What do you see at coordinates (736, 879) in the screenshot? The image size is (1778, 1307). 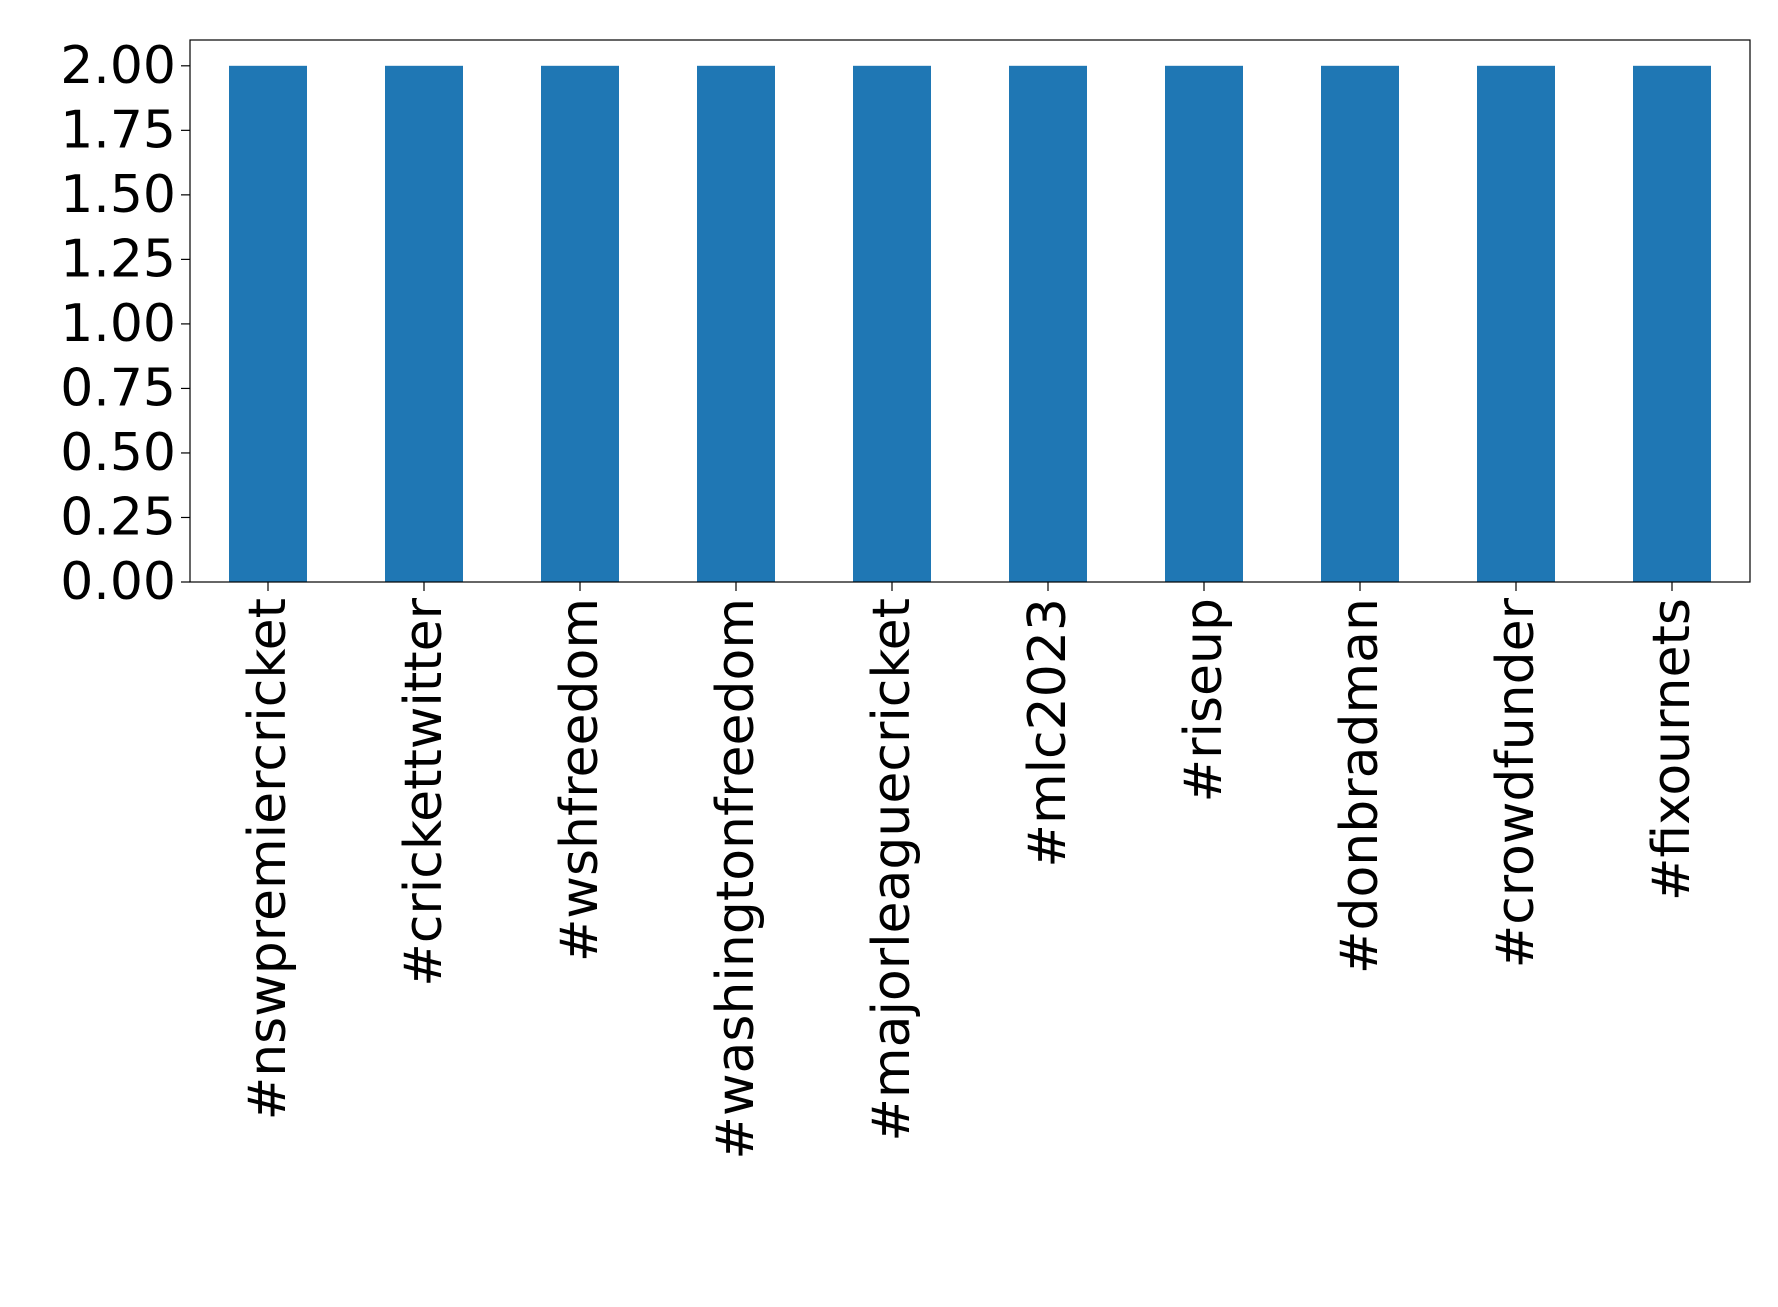 I see `x-tick-label: #washingtonfreedom` at bounding box center [736, 879].